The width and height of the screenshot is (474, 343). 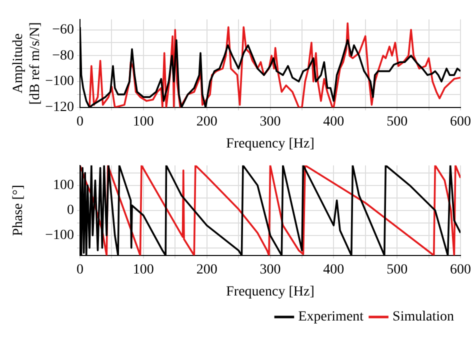 I want to click on y-tick-label: −120, so click(x=59, y=108).